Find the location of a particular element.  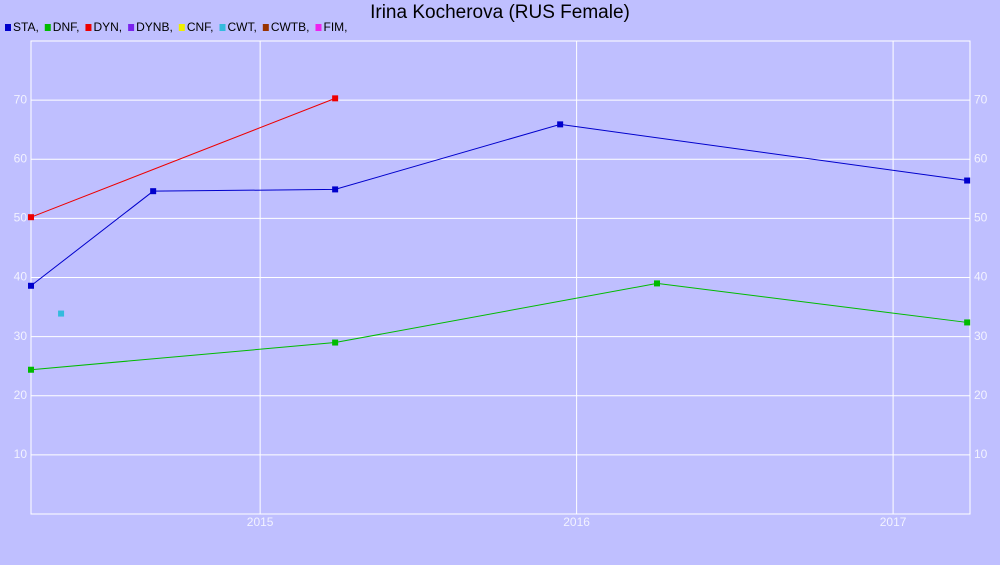

y2-tick-label: 40 is located at coordinates (981, 277).